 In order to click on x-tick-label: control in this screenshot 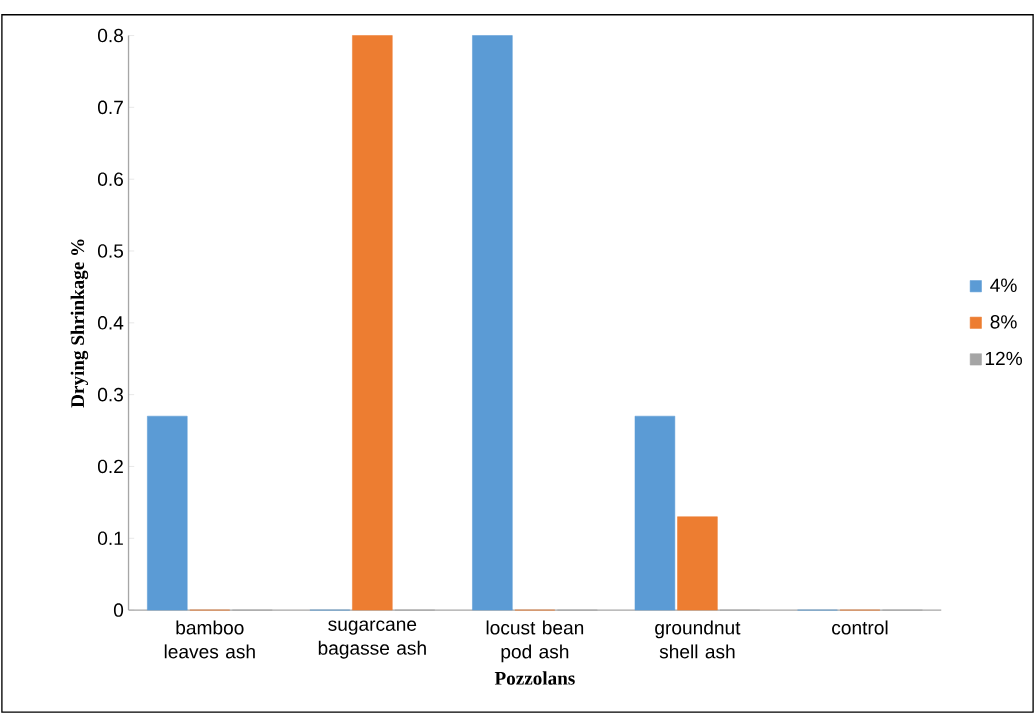, I will do `click(860, 627)`.